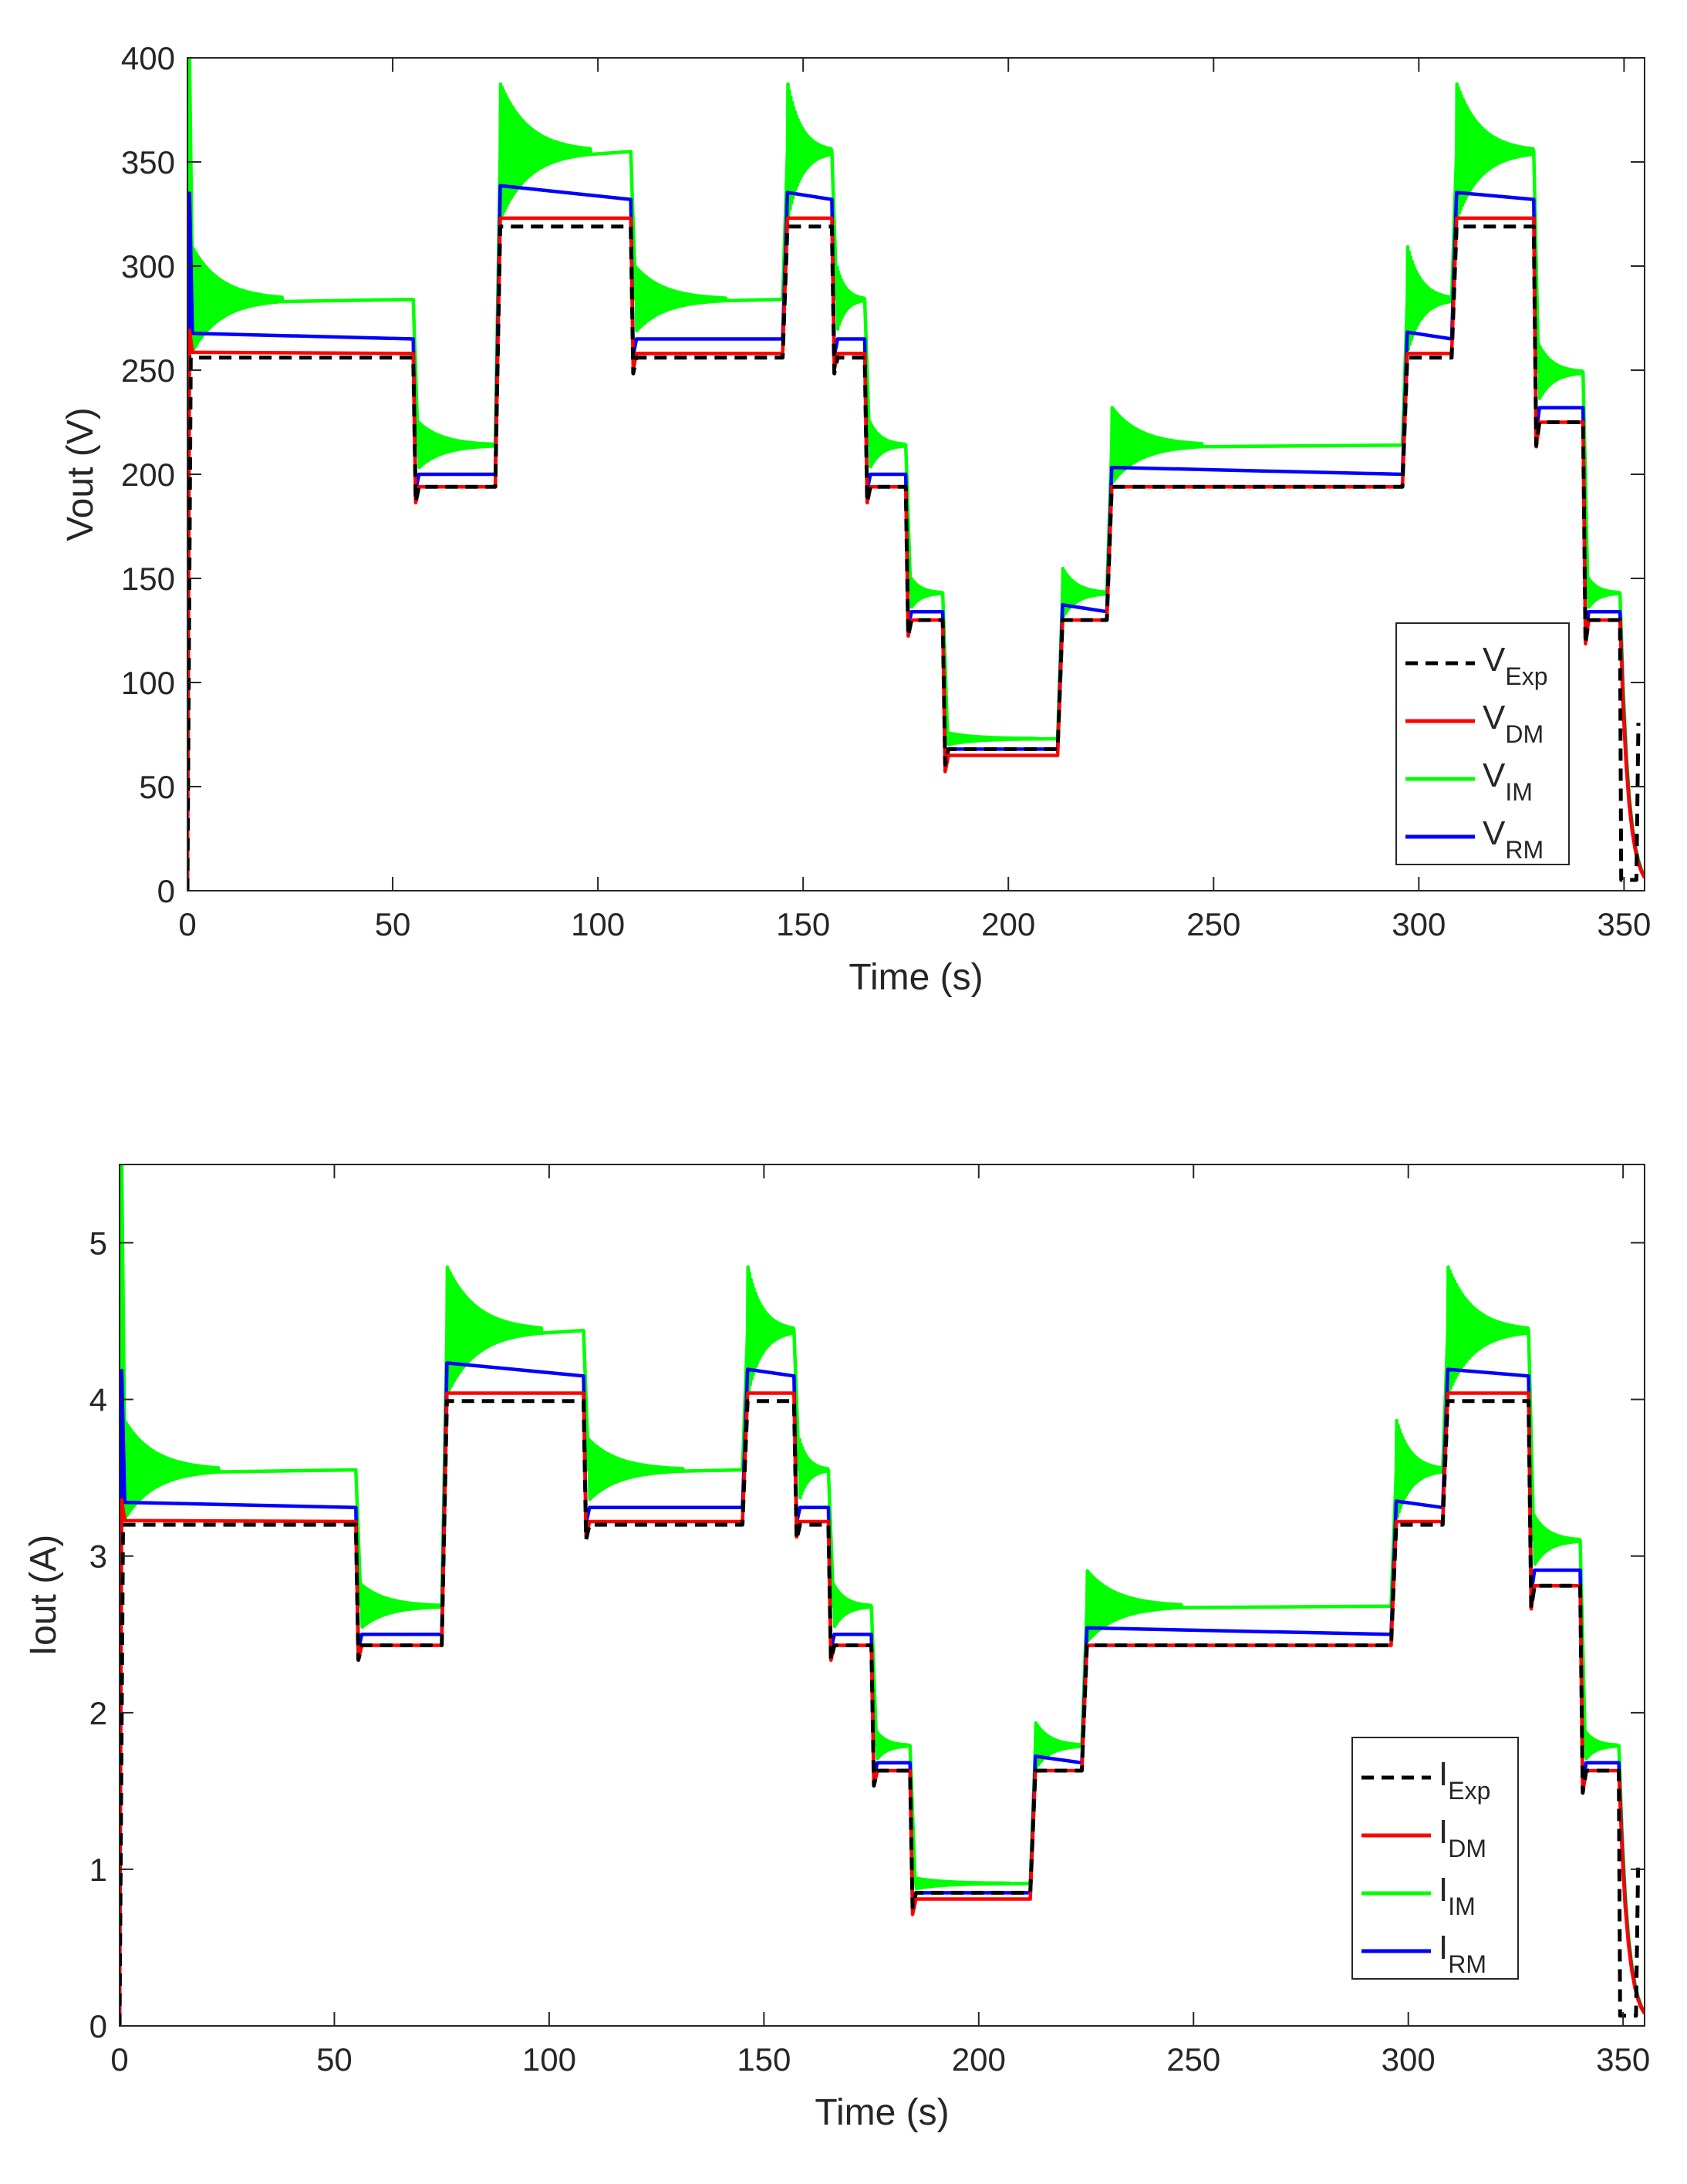  Describe the element at coordinates (98, 1870) in the screenshot. I see `y-tick-label: 1` at that location.